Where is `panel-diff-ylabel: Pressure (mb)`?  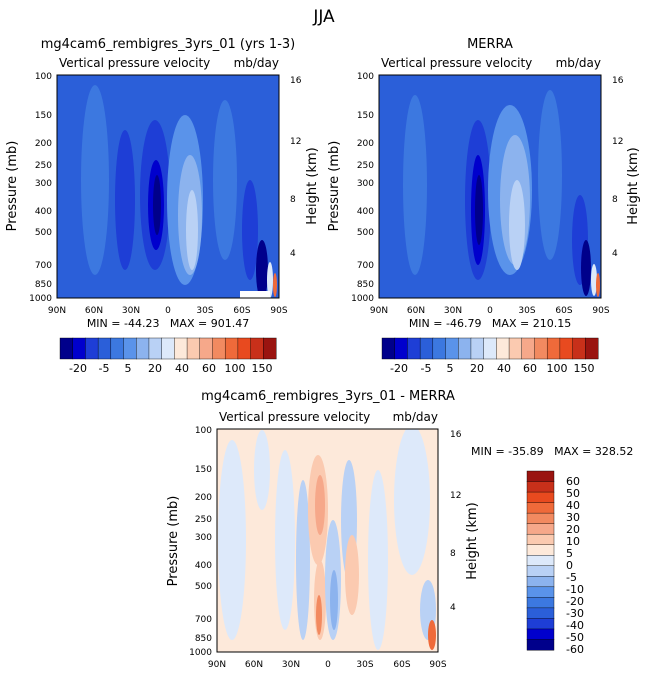 panel-diff-ylabel: Pressure (mb) is located at coordinates (173, 541).